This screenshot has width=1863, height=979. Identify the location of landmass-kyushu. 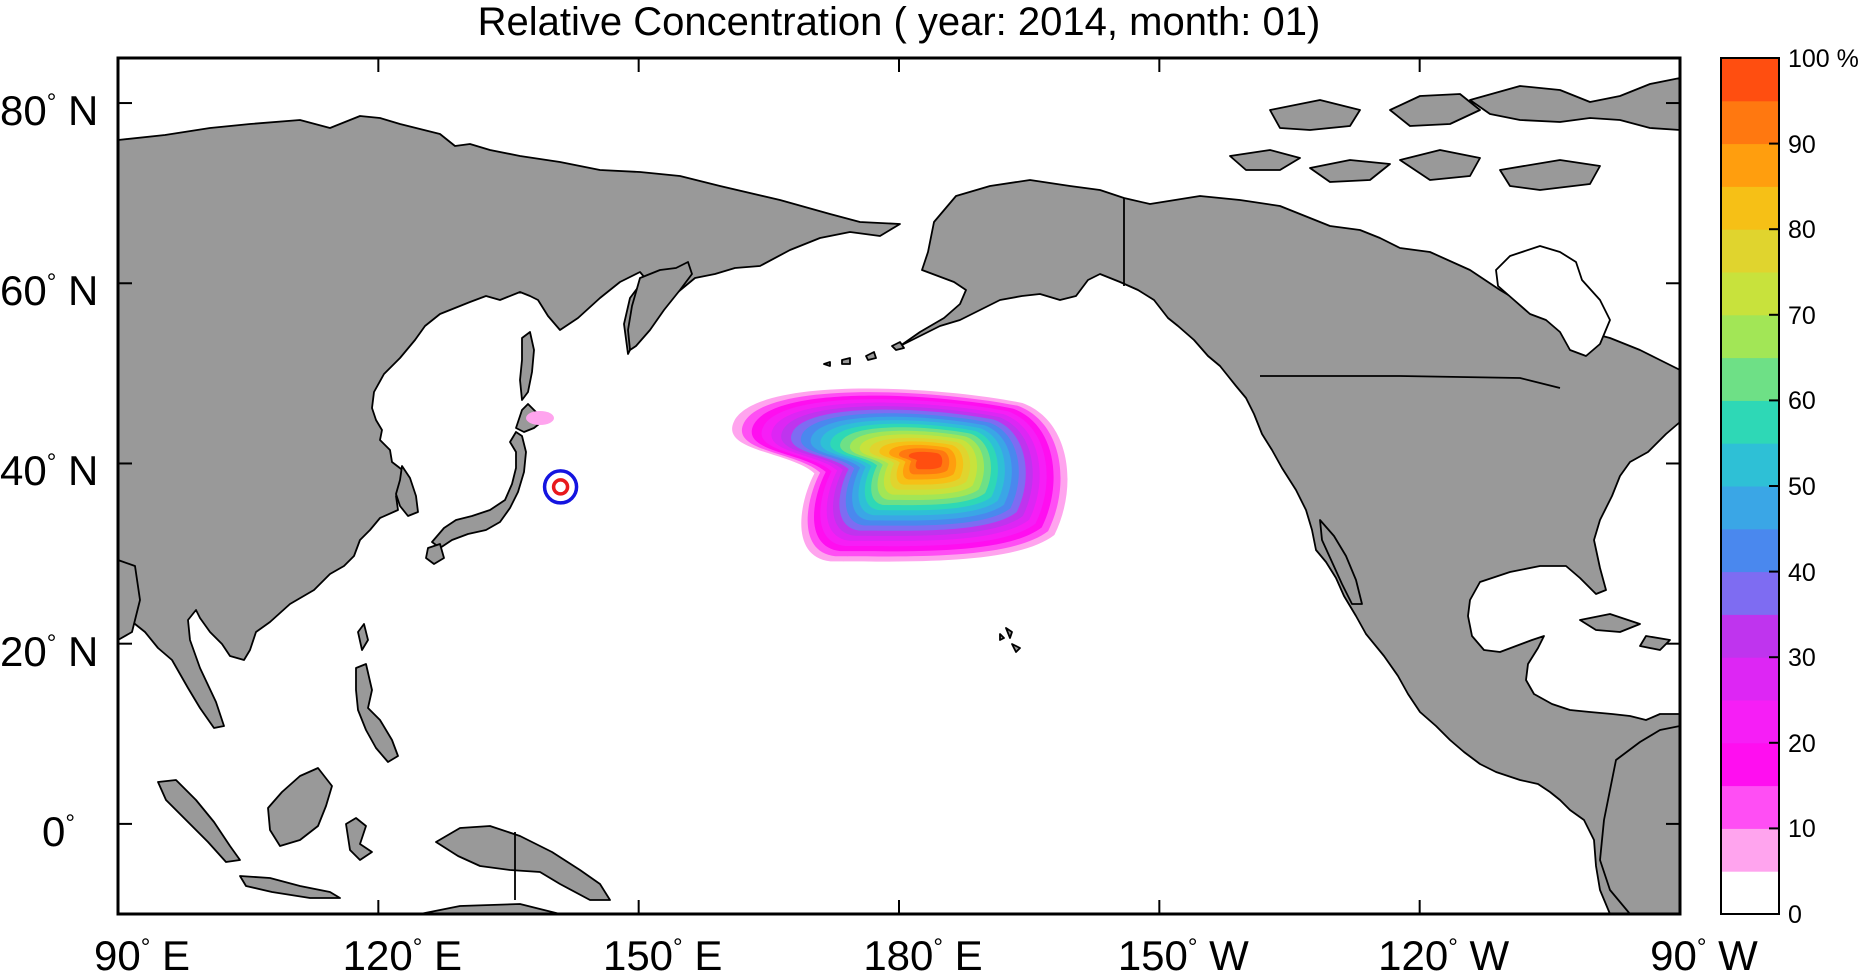
(435, 554).